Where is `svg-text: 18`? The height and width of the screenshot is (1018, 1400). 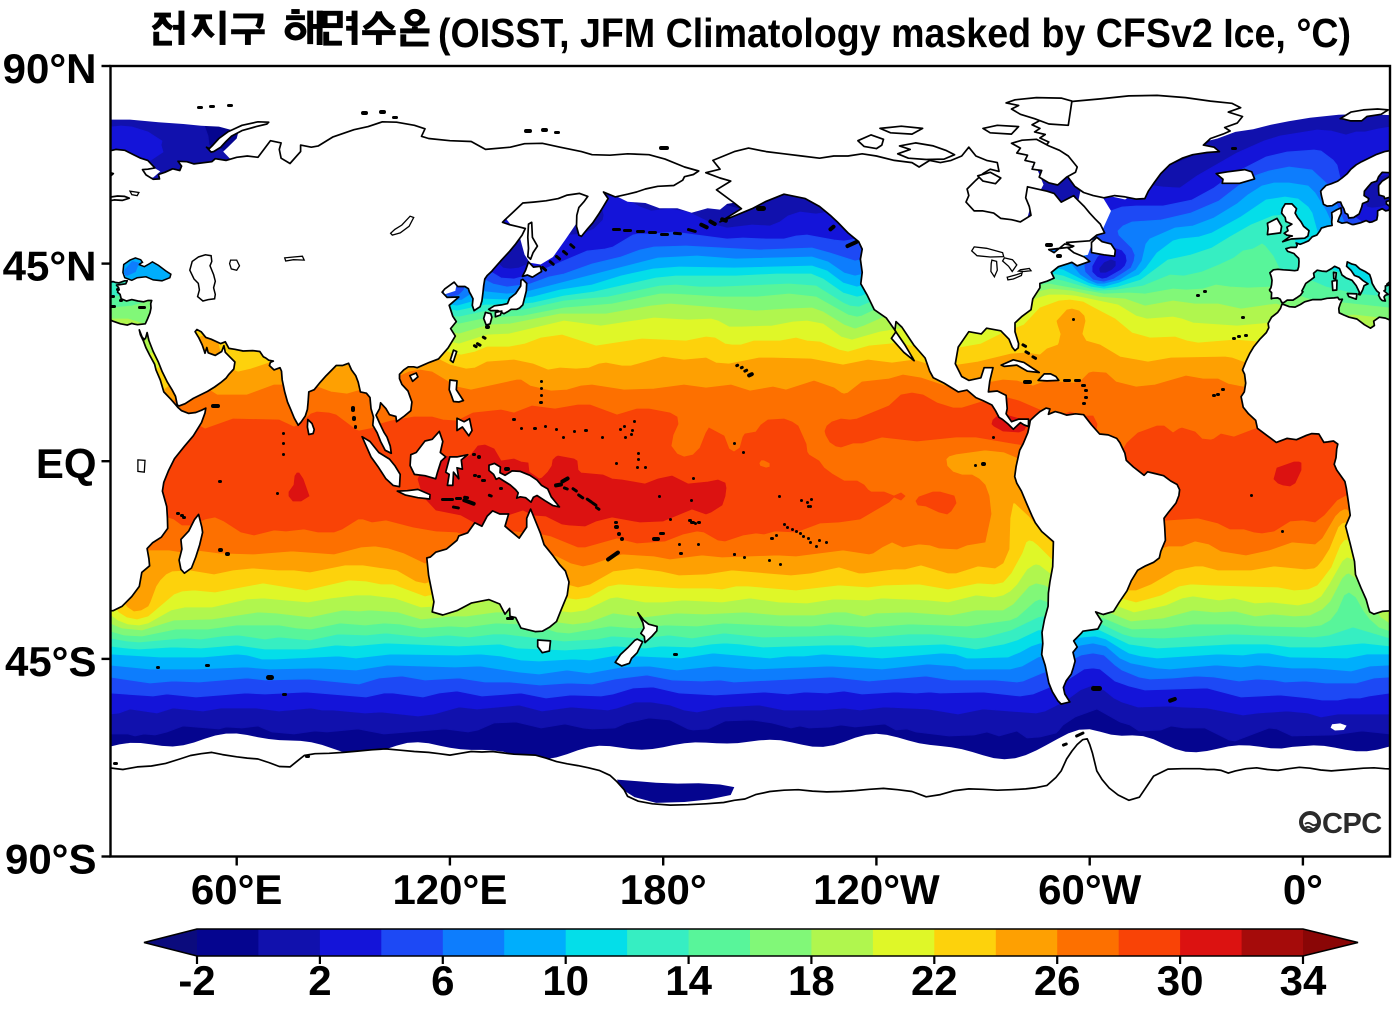 svg-text: 18 is located at coordinates (811, 980).